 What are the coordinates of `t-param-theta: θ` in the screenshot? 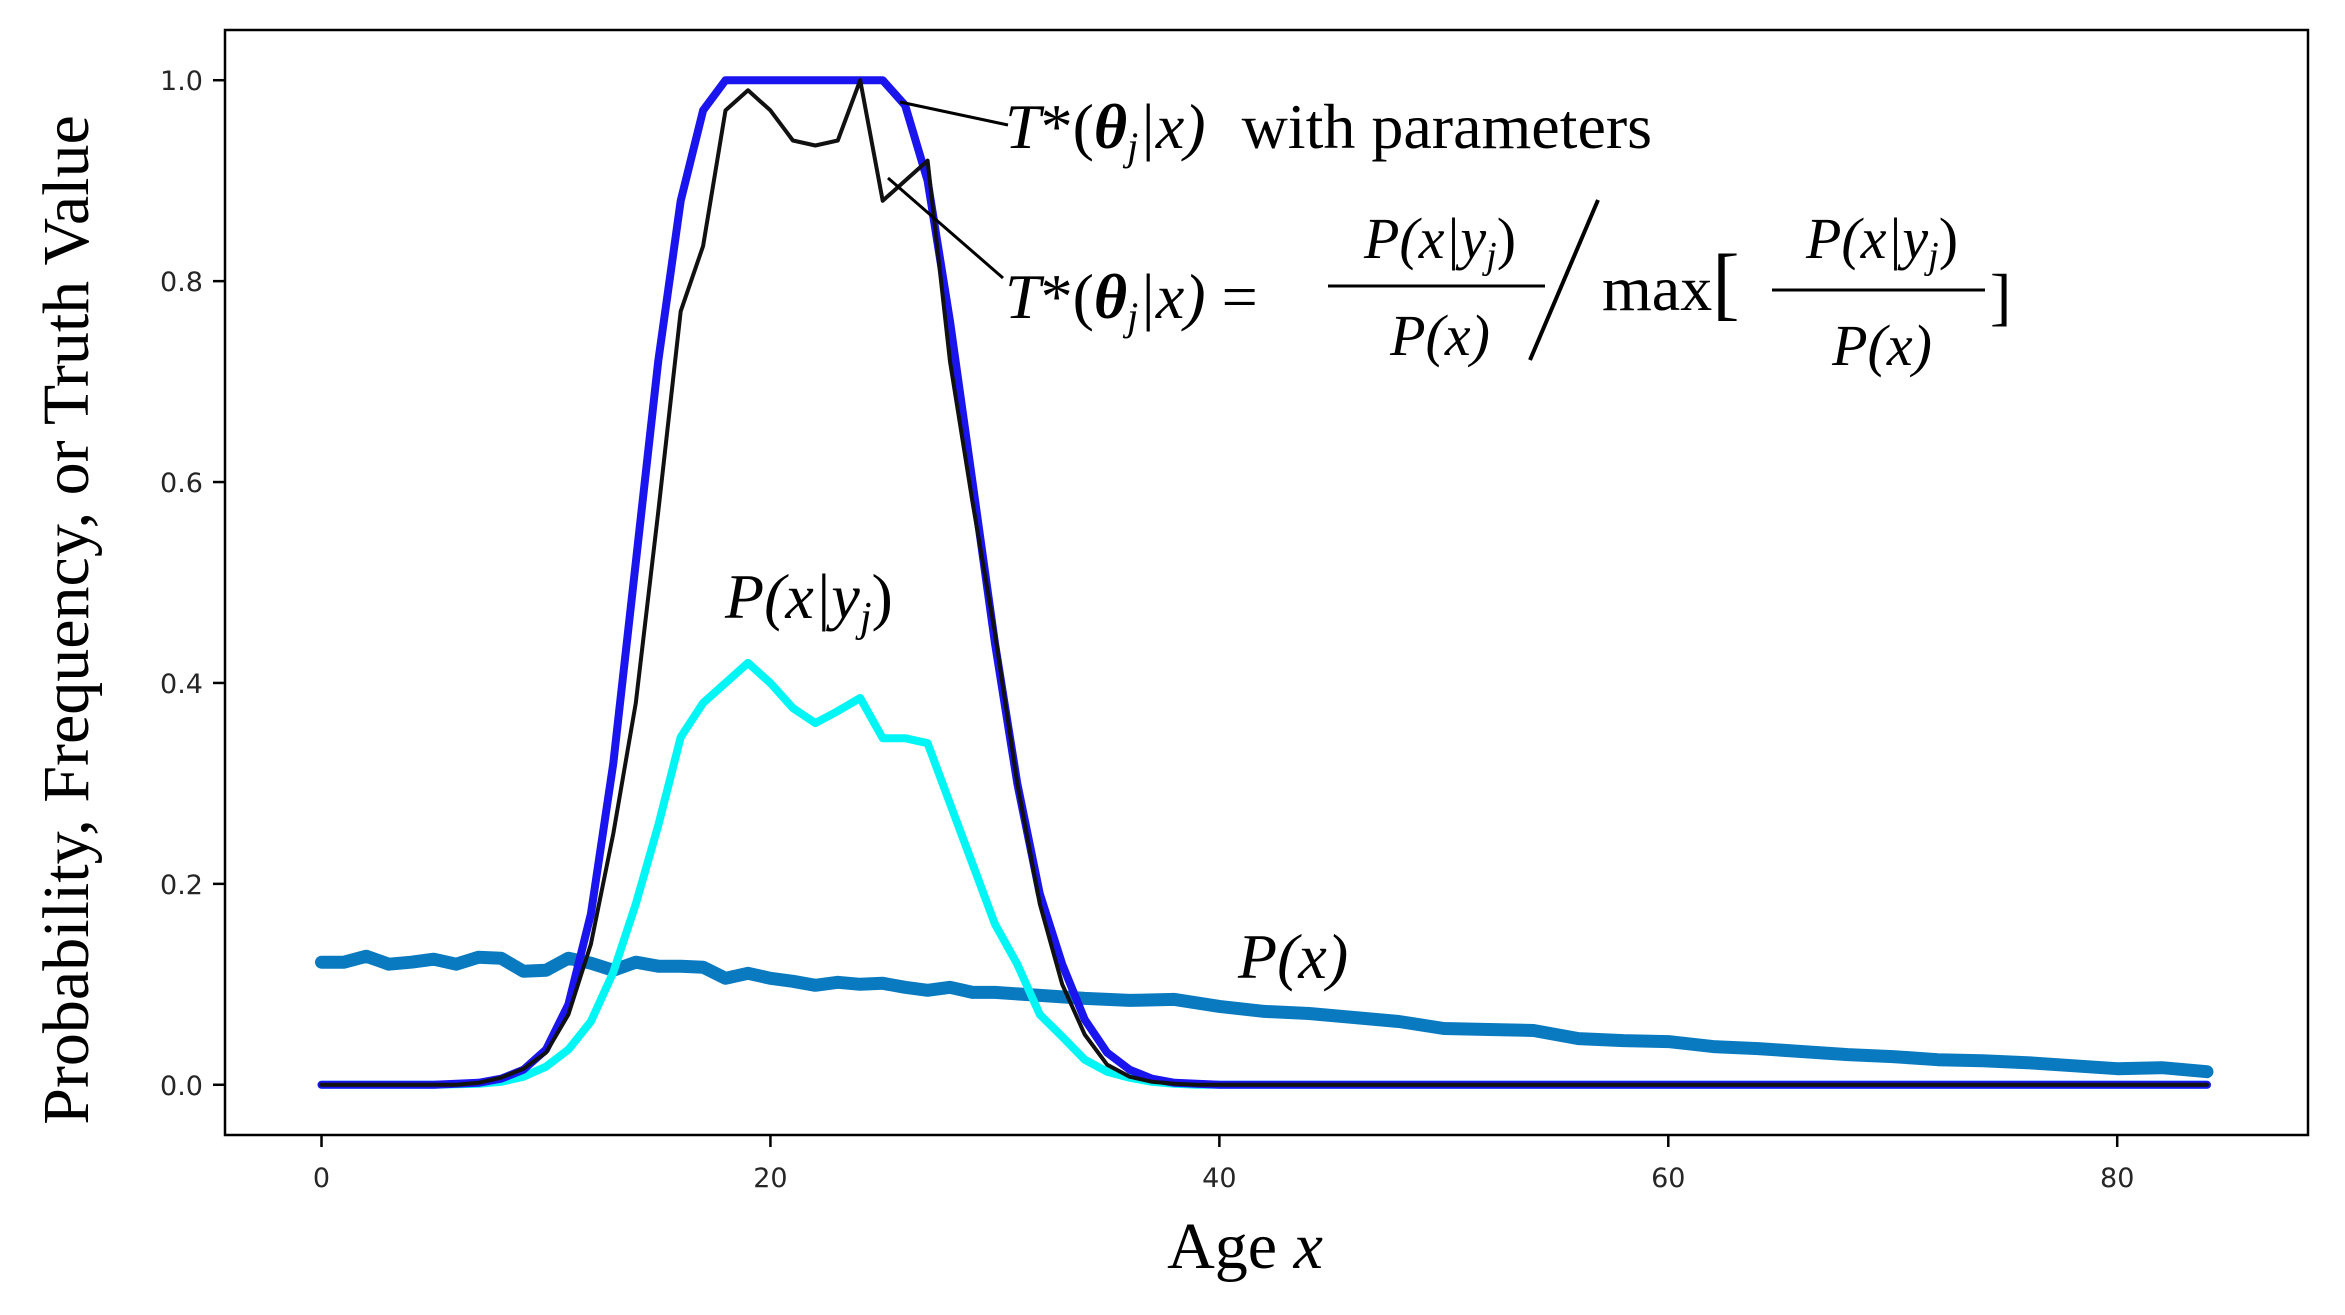 It's located at (1110, 126).